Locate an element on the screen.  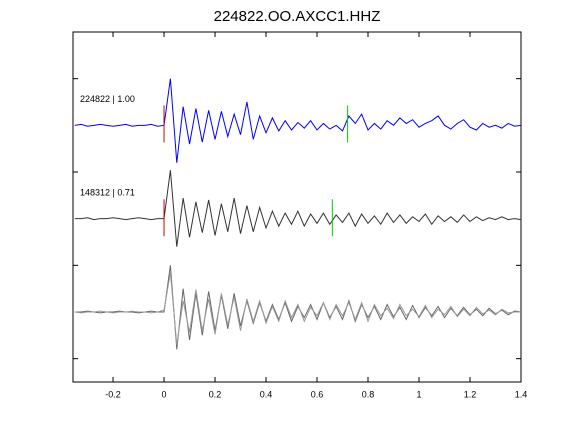
x-tick-label: 0.4 is located at coordinates (266, 394).